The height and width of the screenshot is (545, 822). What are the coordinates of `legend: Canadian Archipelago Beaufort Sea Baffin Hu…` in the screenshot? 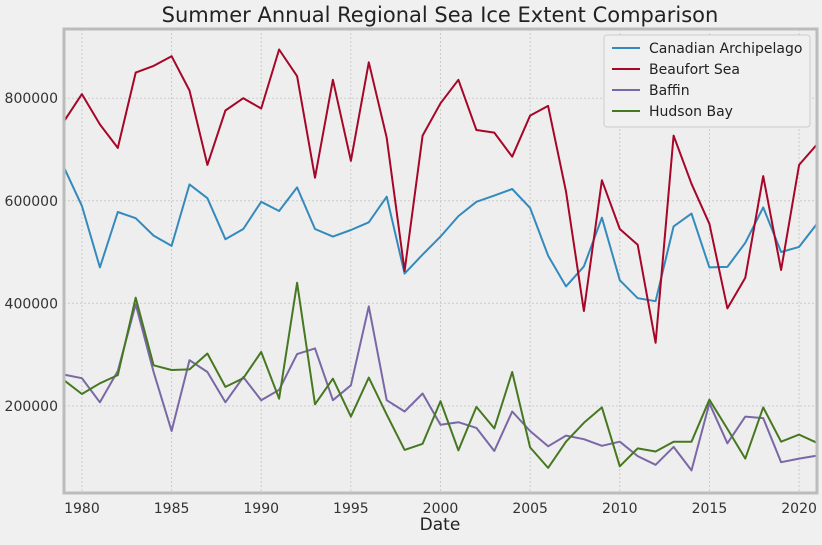 It's located at (707, 81).